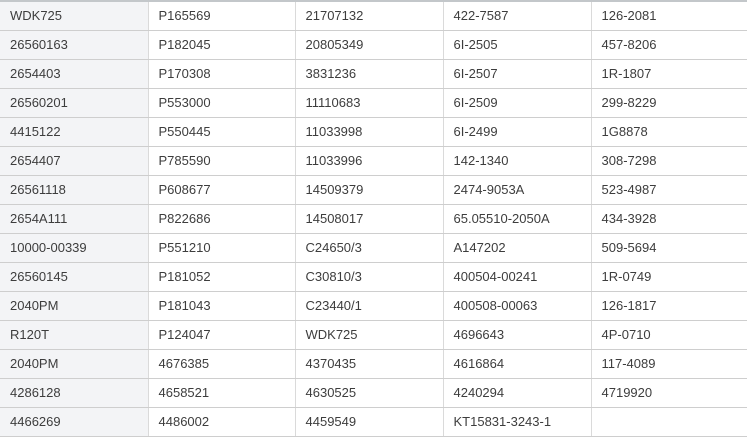  What do you see at coordinates (669, 132) in the screenshot?
I see `table-cell: 1G8878` at bounding box center [669, 132].